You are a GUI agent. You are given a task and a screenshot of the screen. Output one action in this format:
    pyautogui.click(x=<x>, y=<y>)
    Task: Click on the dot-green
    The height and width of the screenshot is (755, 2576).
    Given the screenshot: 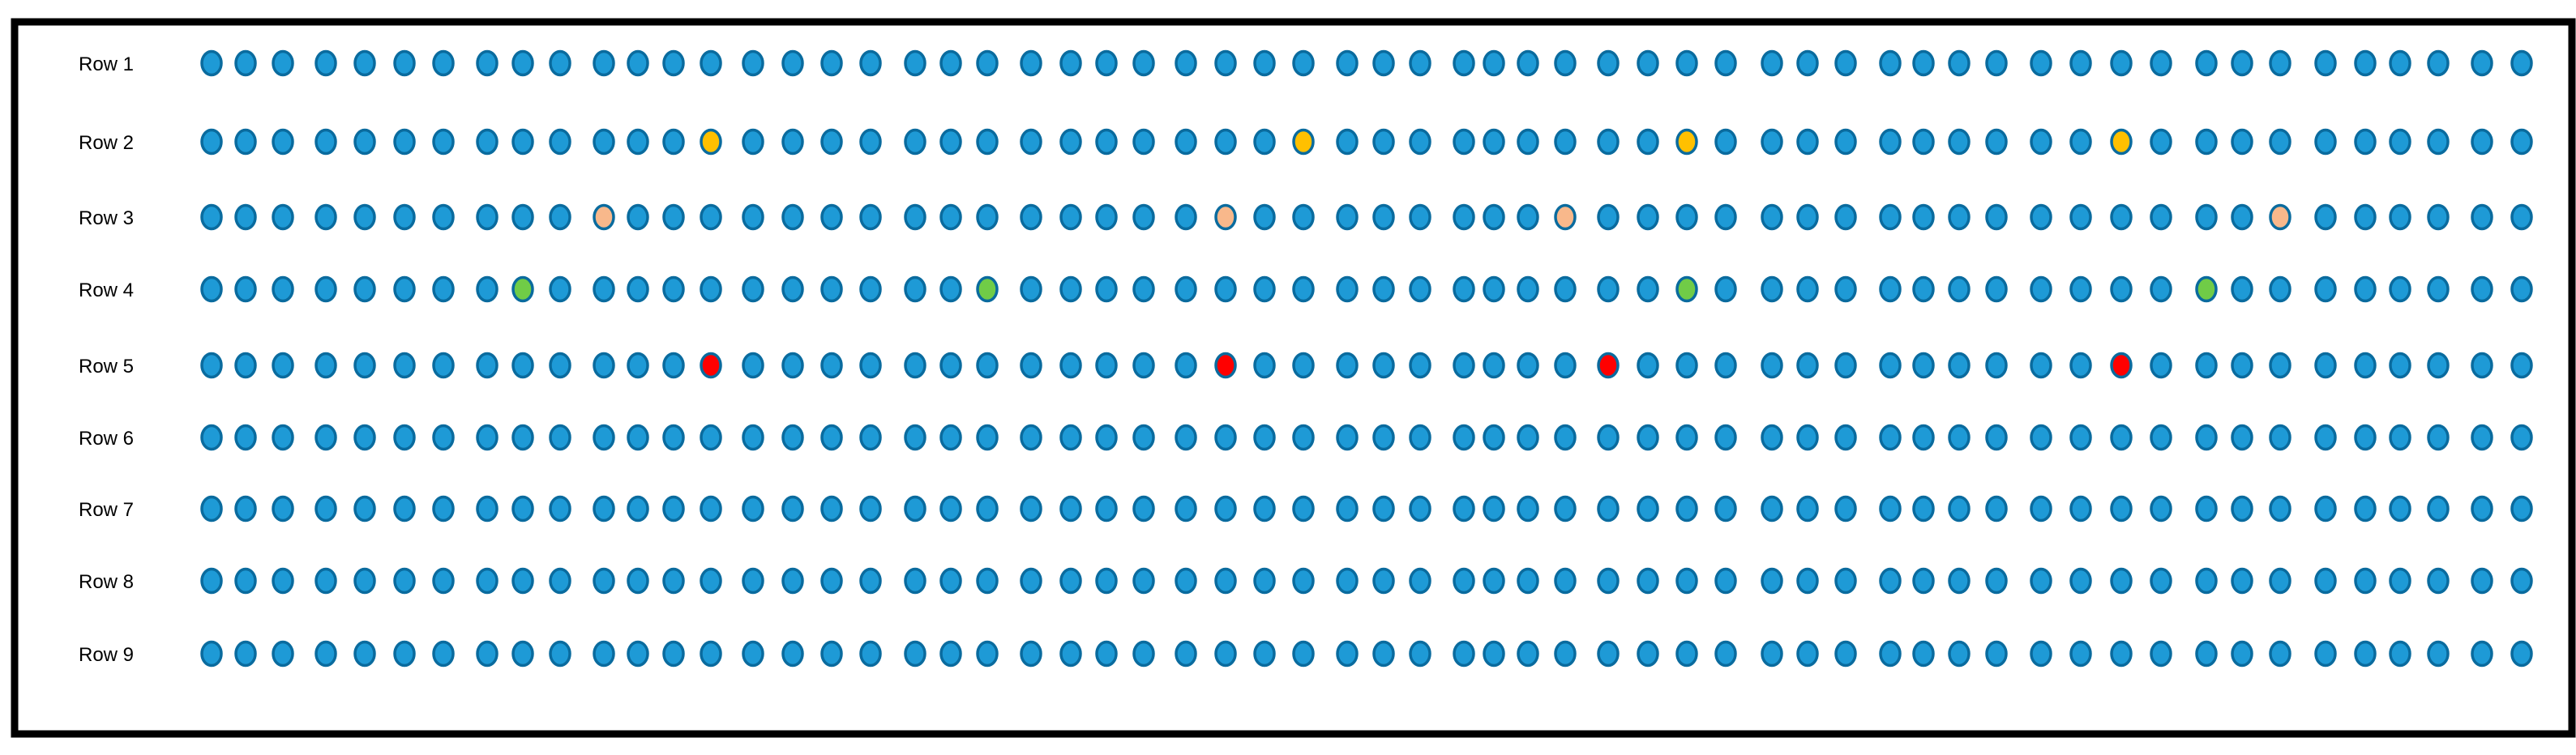 What is the action you would take?
    pyautogui.click(x=987, y=289)
    